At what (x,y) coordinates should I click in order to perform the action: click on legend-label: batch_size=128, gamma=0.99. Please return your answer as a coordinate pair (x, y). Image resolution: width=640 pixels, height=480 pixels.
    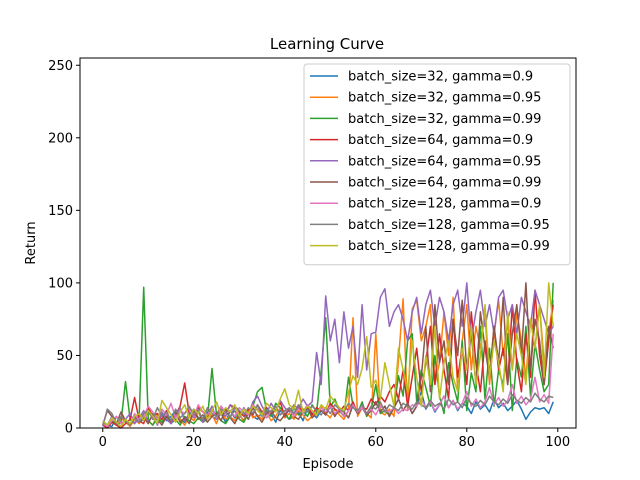
    Looking at the image, I should click on (449, 246).